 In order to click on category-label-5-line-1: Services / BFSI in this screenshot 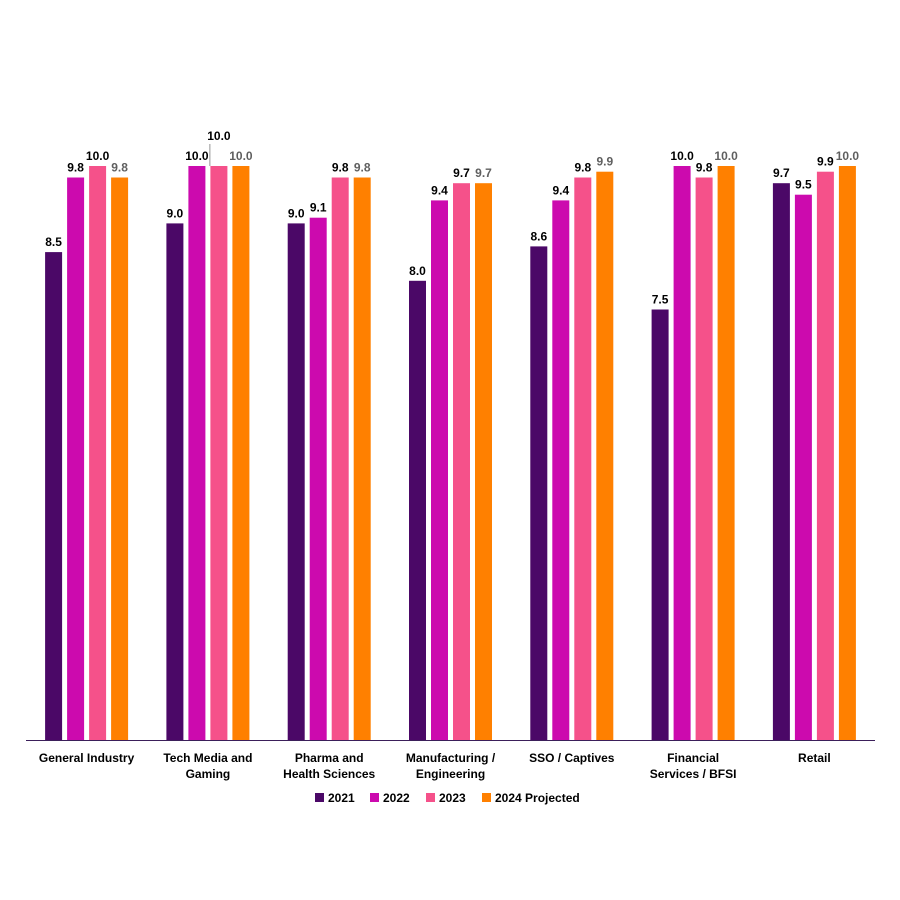, I will do `click(693, 774)`.